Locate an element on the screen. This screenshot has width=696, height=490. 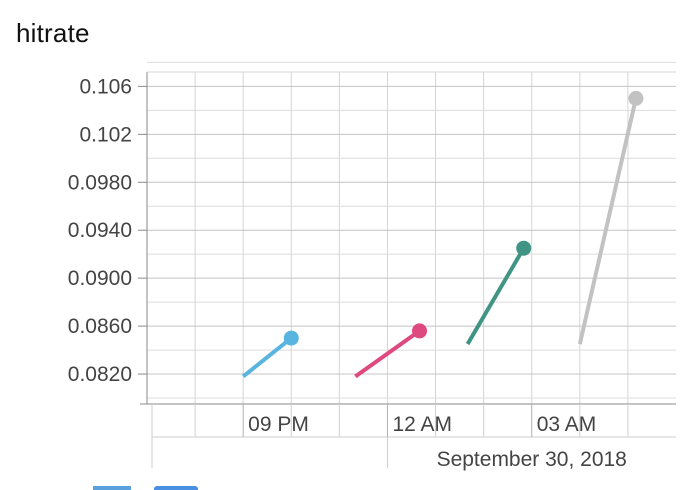
y-tick-label: 0.0980 is located at coordinates (100, 182).